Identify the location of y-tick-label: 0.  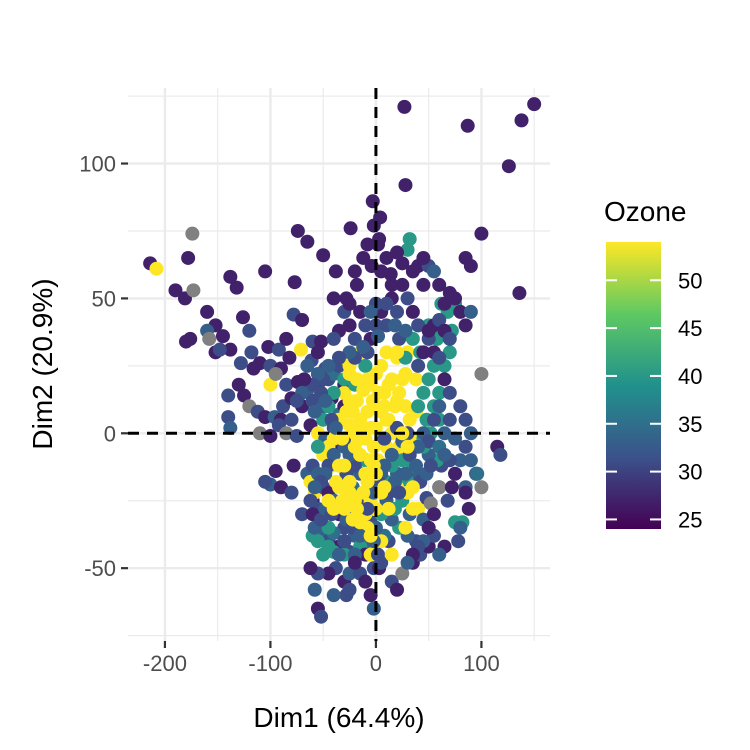
(110, 433).